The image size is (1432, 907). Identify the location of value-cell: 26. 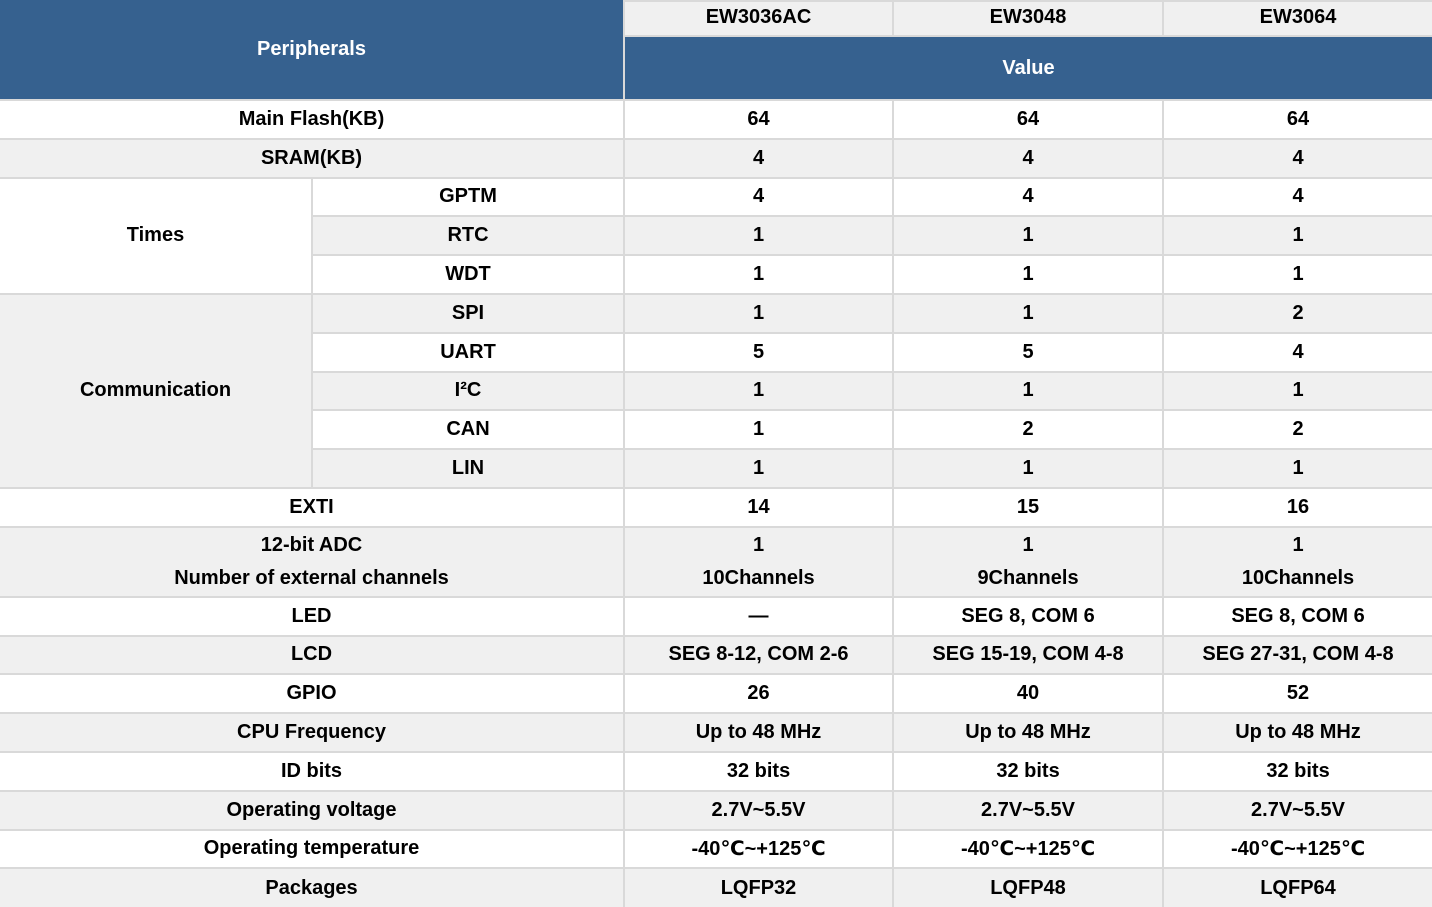
(759, 694).